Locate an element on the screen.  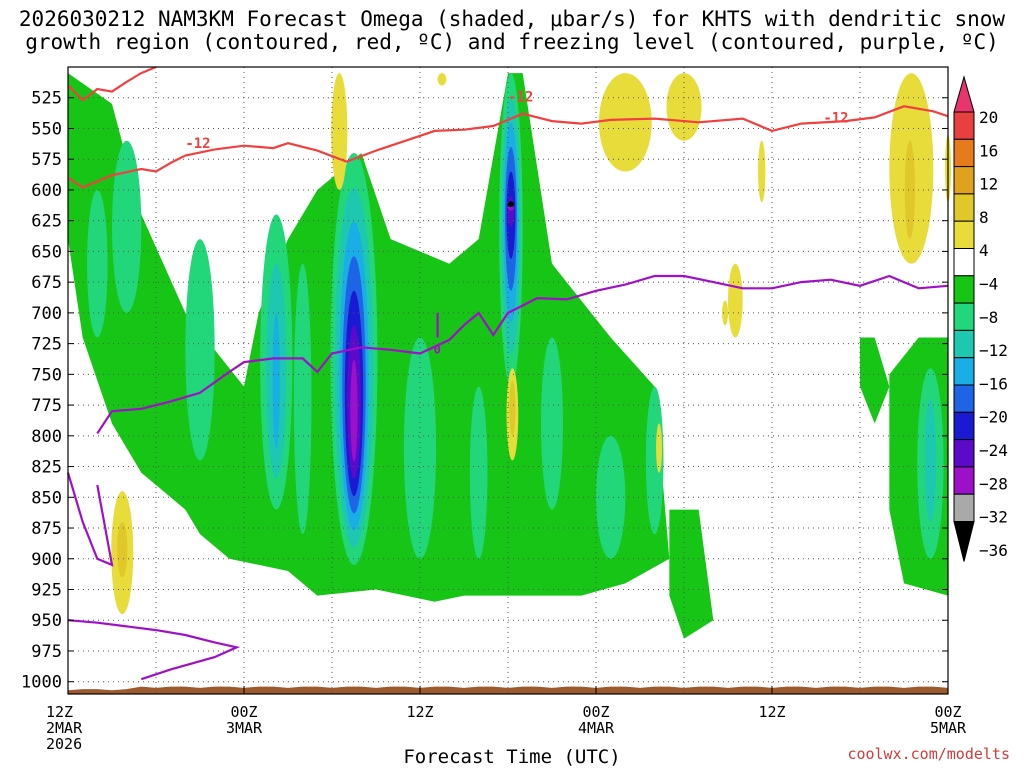
colorbar-label-4: 8 is located at coordinates (984, 217).